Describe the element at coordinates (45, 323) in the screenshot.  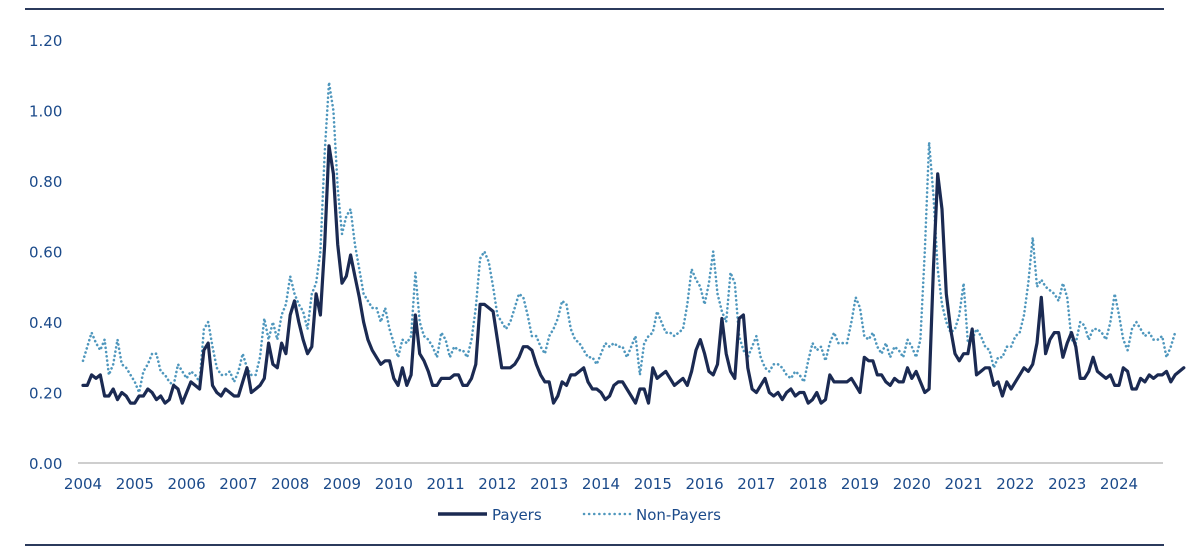
I see `y-tick-label: 0.40` at that location.